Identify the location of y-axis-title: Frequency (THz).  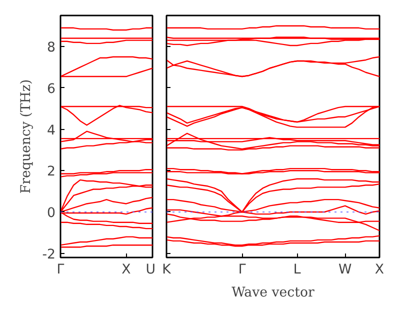
(26, 136).